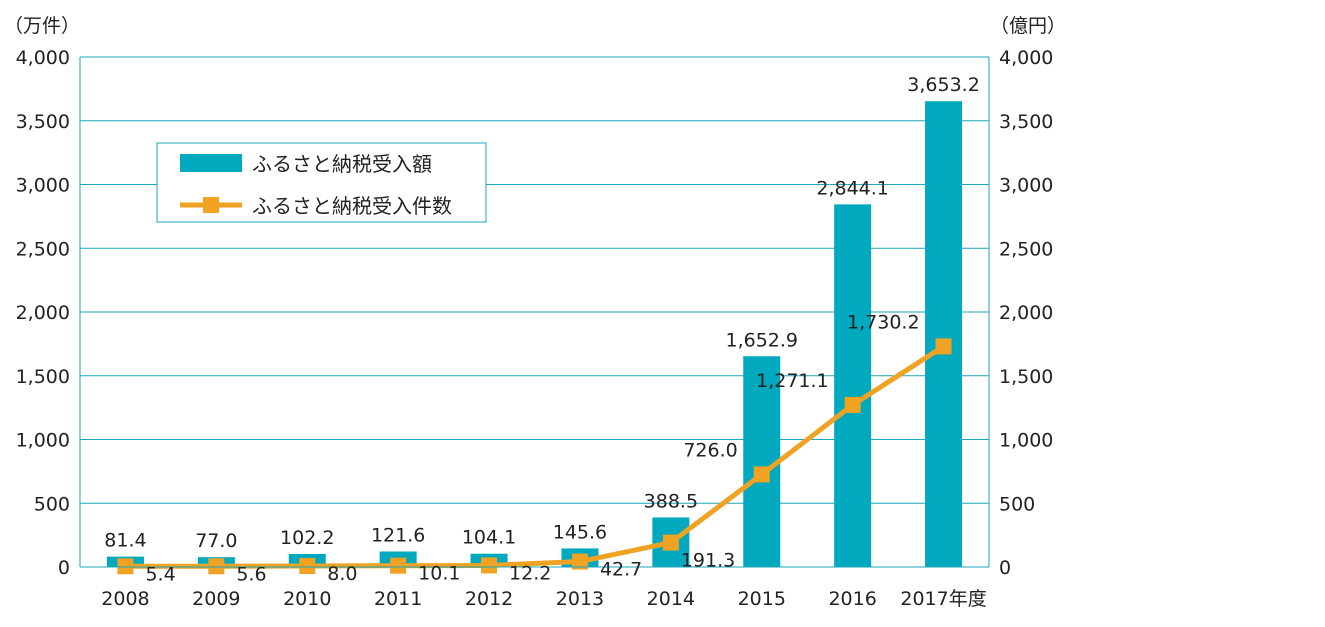 The image size is (1325, 627). Describe the element at coordinates (1026, 186) in the screenshot. I see `y-right-tick-label: 3,000` at that location.